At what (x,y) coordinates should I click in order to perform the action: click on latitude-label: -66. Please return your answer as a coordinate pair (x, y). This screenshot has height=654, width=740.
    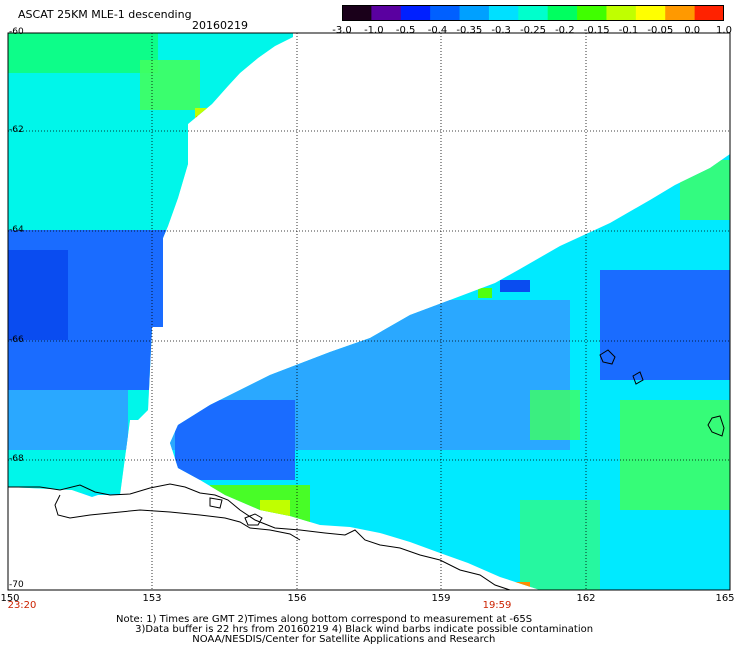
    Looking at the image, I should click on (16, 340).